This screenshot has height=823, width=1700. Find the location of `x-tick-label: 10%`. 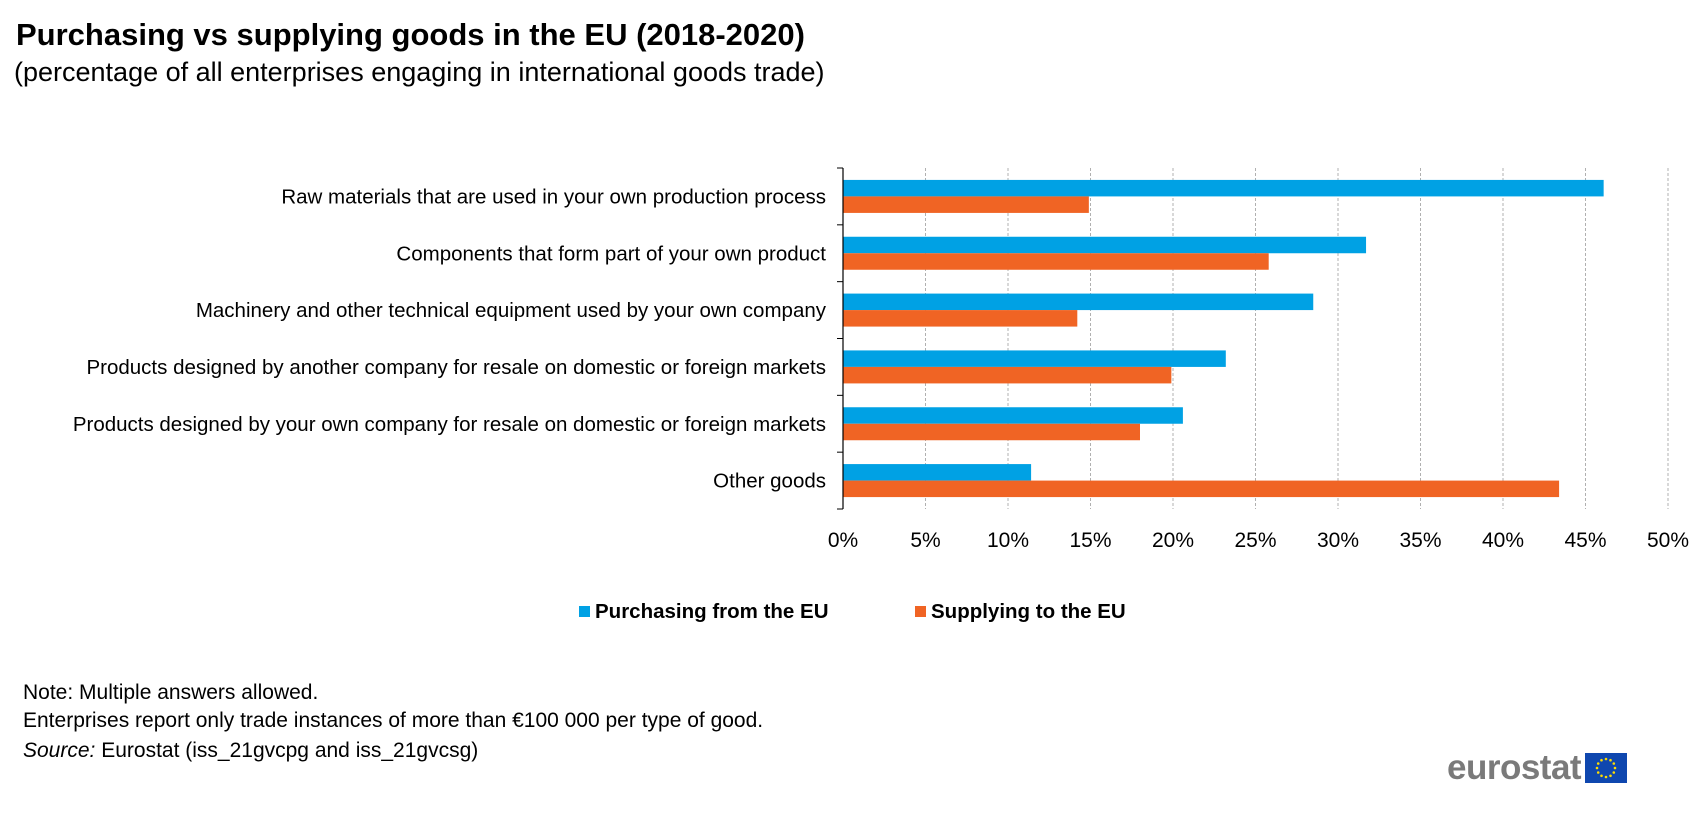

x-tick-label: 10% is located at coordinates (1008, 540).